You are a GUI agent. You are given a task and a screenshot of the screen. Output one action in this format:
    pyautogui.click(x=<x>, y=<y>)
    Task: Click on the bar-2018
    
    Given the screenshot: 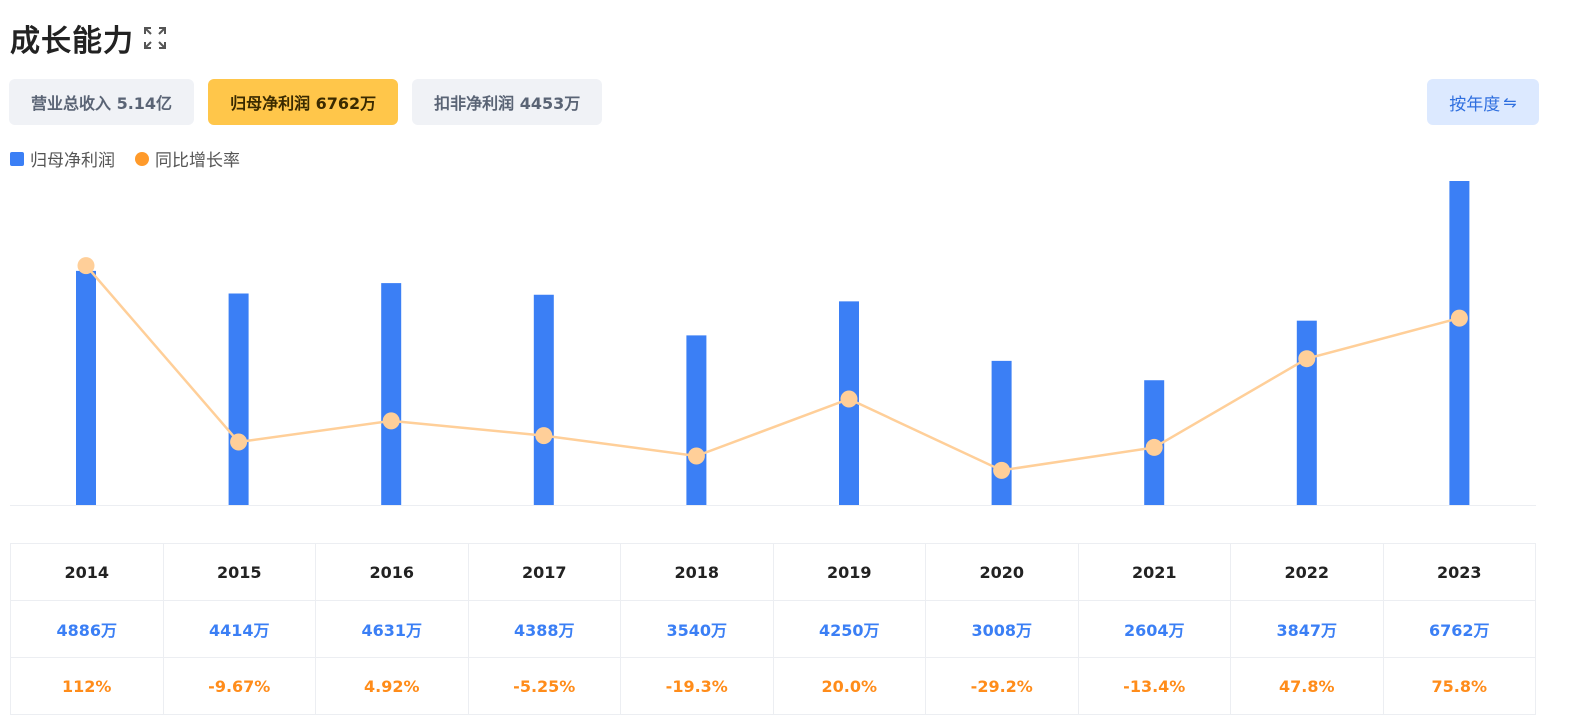 What is the action you would take?
    pyautogui.click(x=696, y=420)
    